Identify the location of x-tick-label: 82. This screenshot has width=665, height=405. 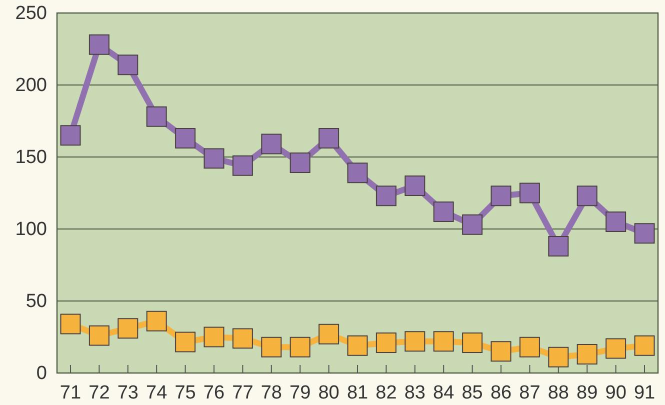
(386, 393).